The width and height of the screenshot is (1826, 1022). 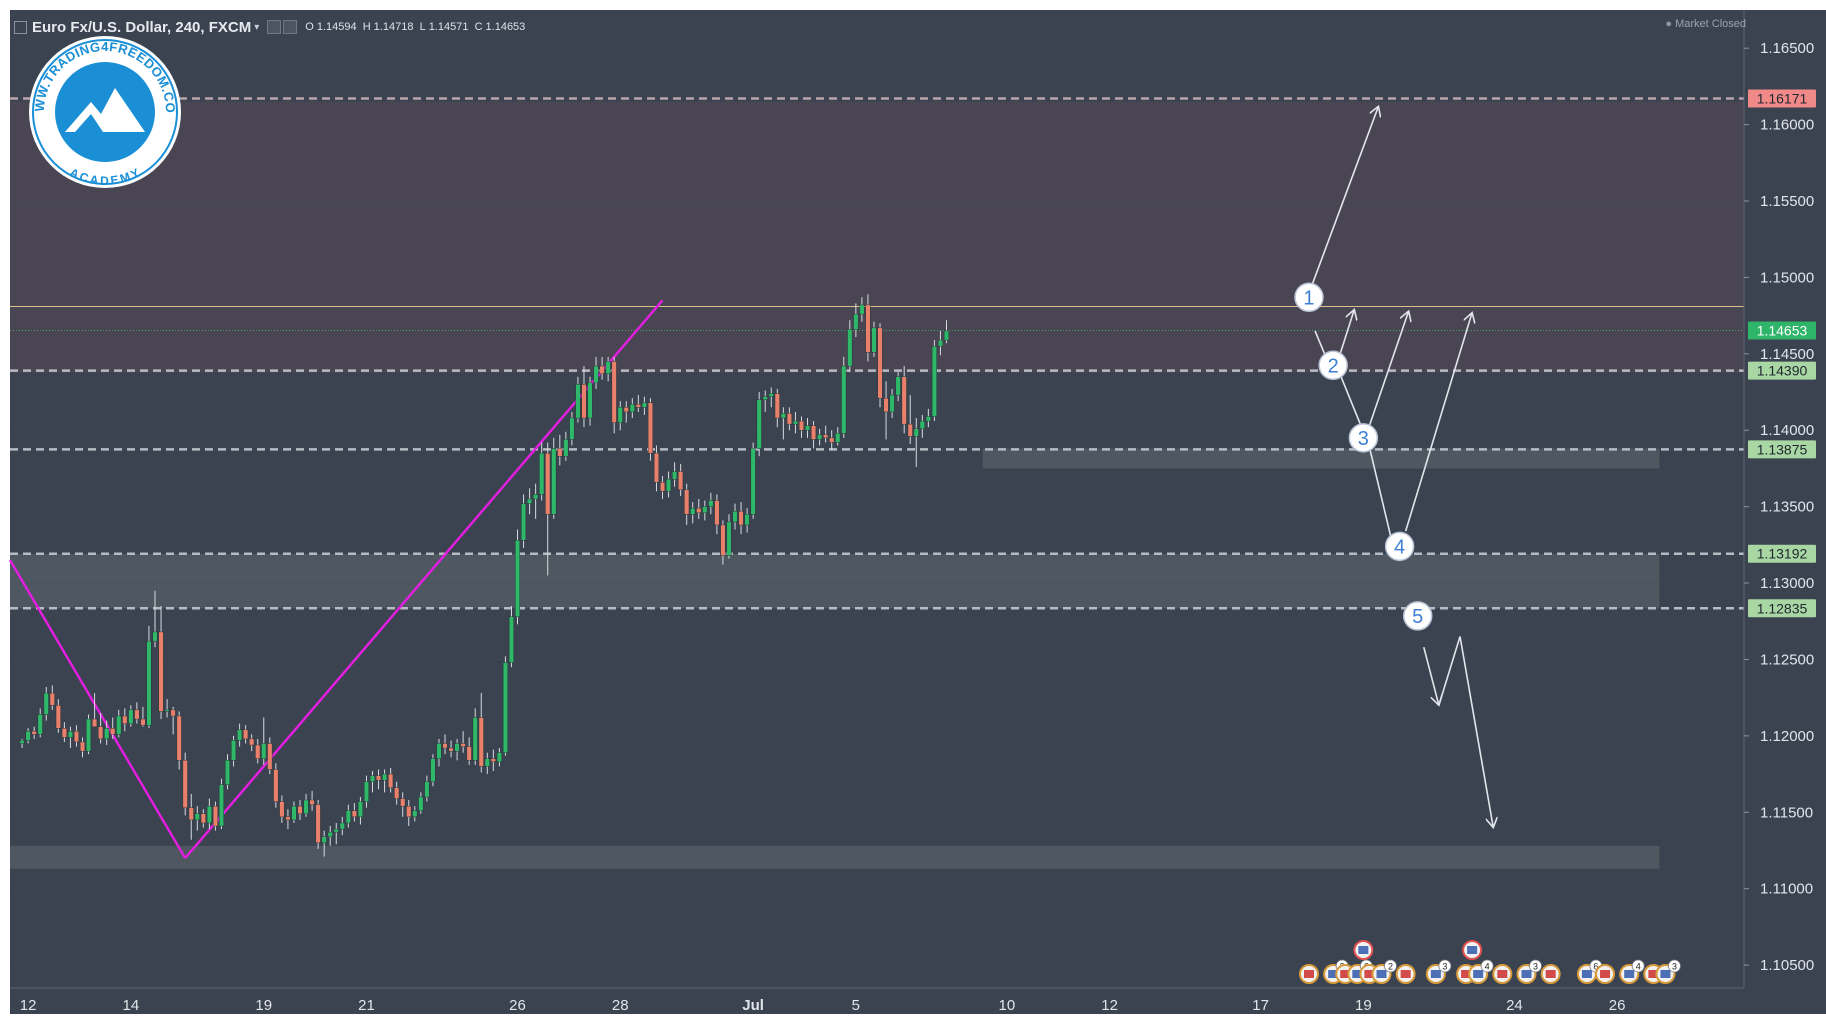 What do you see at coordinates (20, 27) in the screenshot?
I see `collapse-icon` at bounding box center [20, 27].